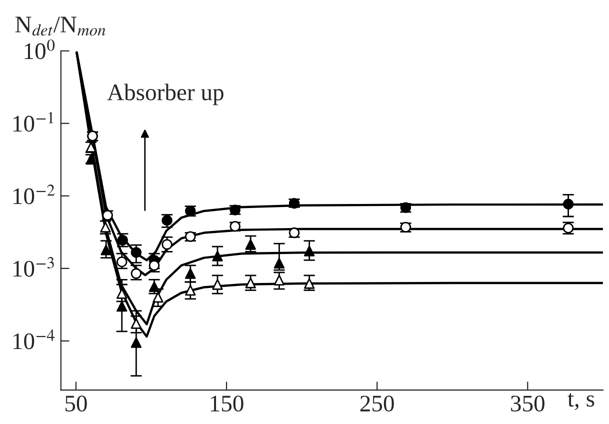 Image resolution: width=609 pixels, height=424 pixels. Describe the element at coordinates (39, 49) in the screenshot. I see `y-tick-label: 10$^{0}$` at that location.